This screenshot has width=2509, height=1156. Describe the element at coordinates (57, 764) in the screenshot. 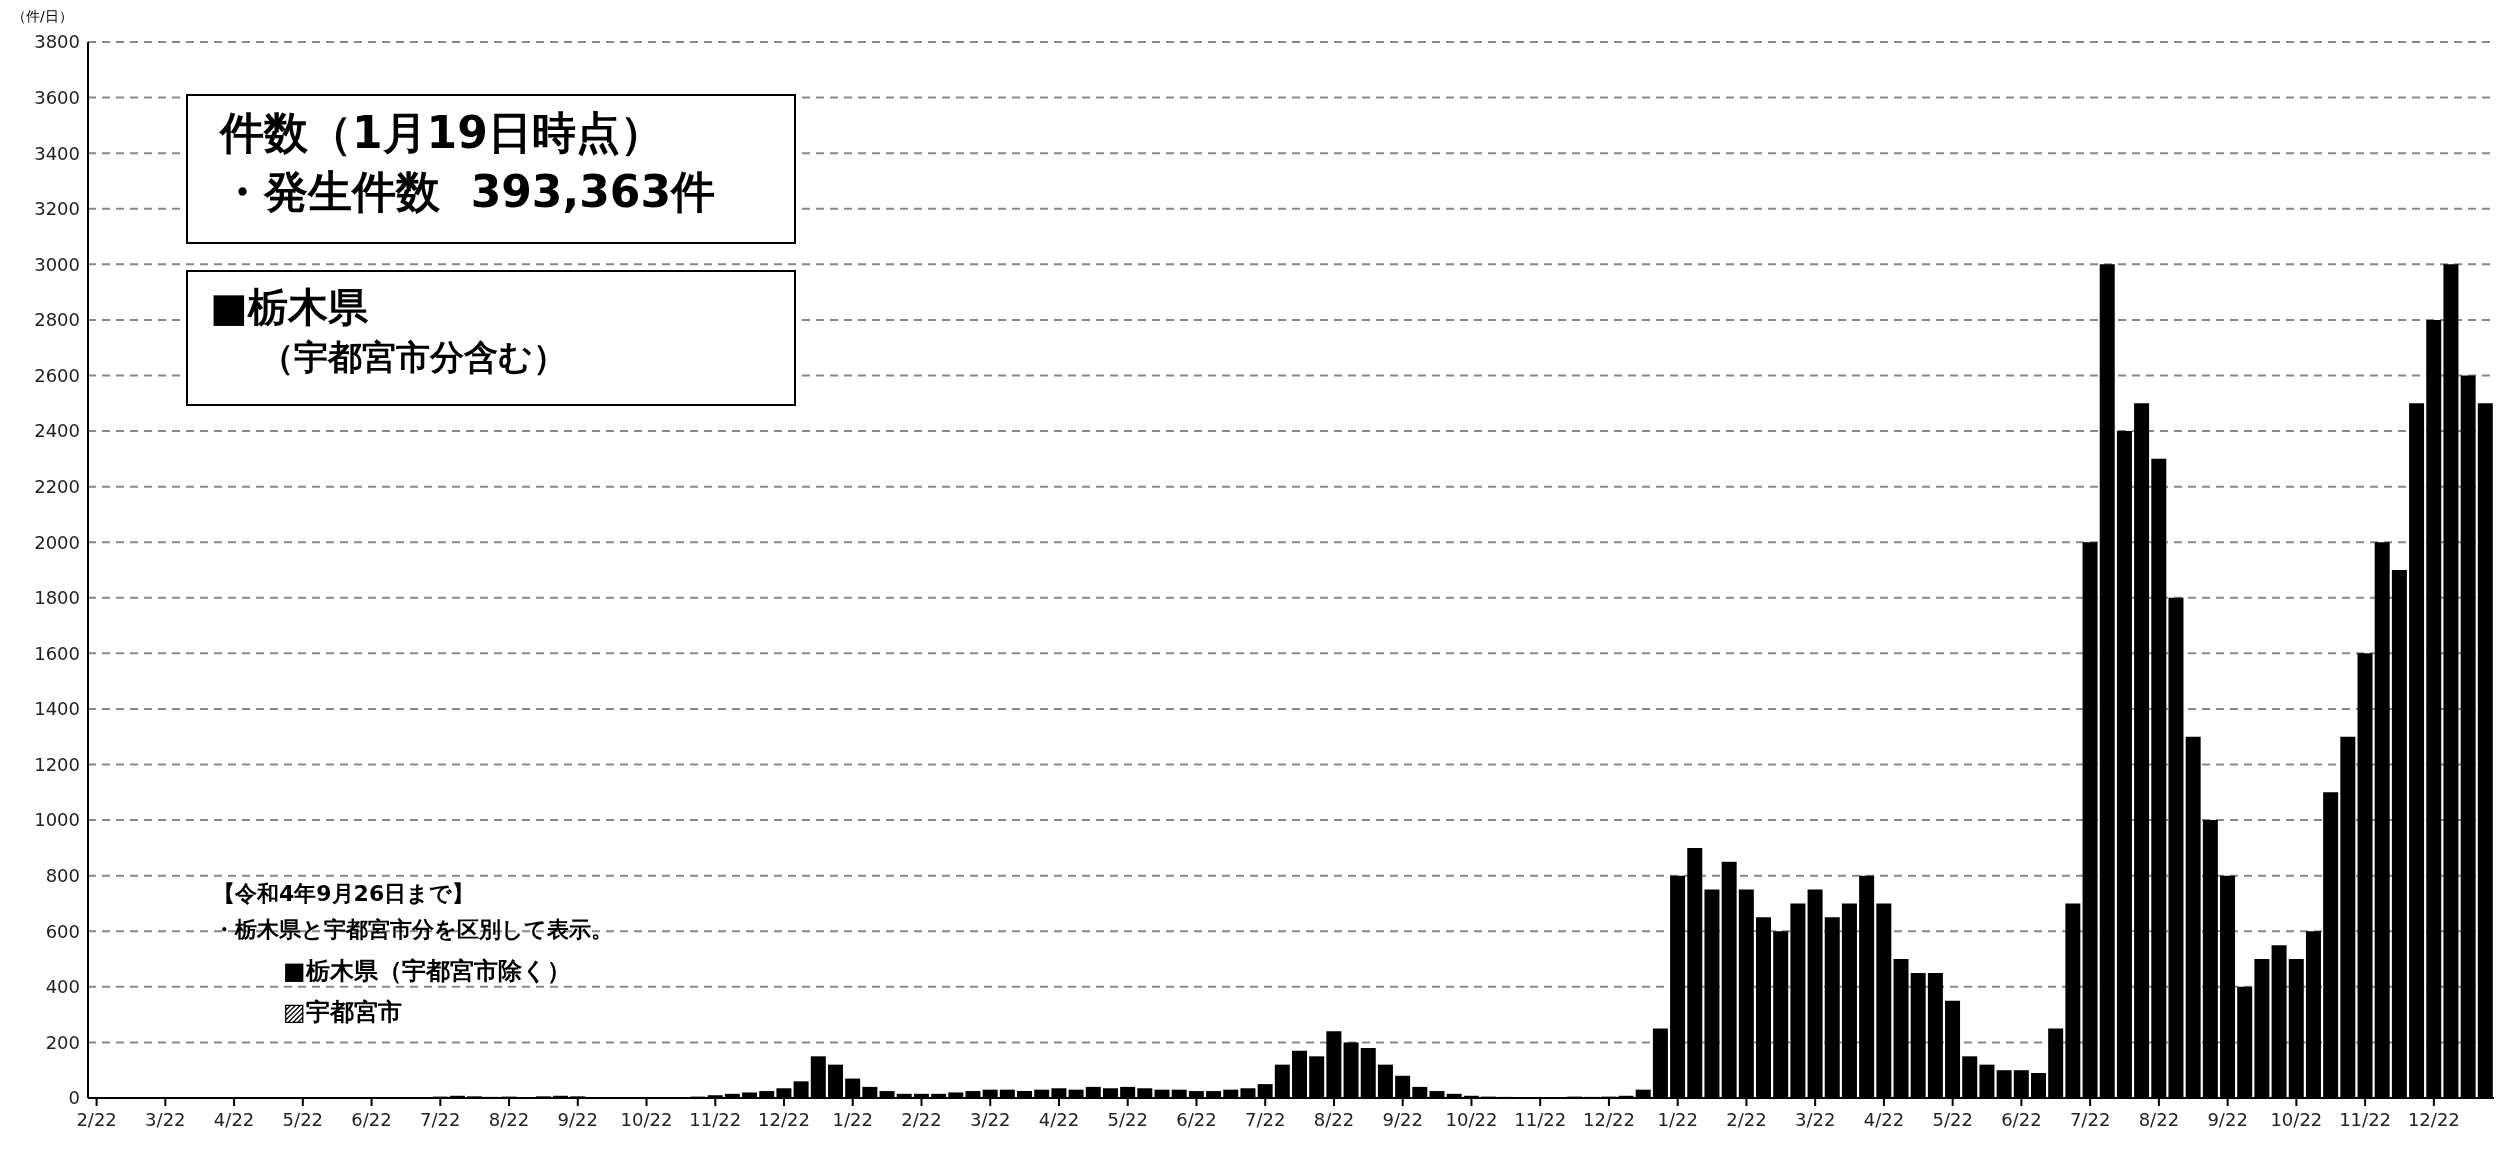

I see `y-tick-label: 1200` at that location.